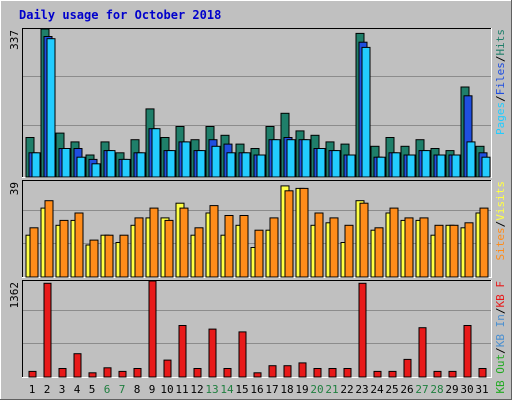  I want to click on legend-hits: Hits, so click(500, 42).